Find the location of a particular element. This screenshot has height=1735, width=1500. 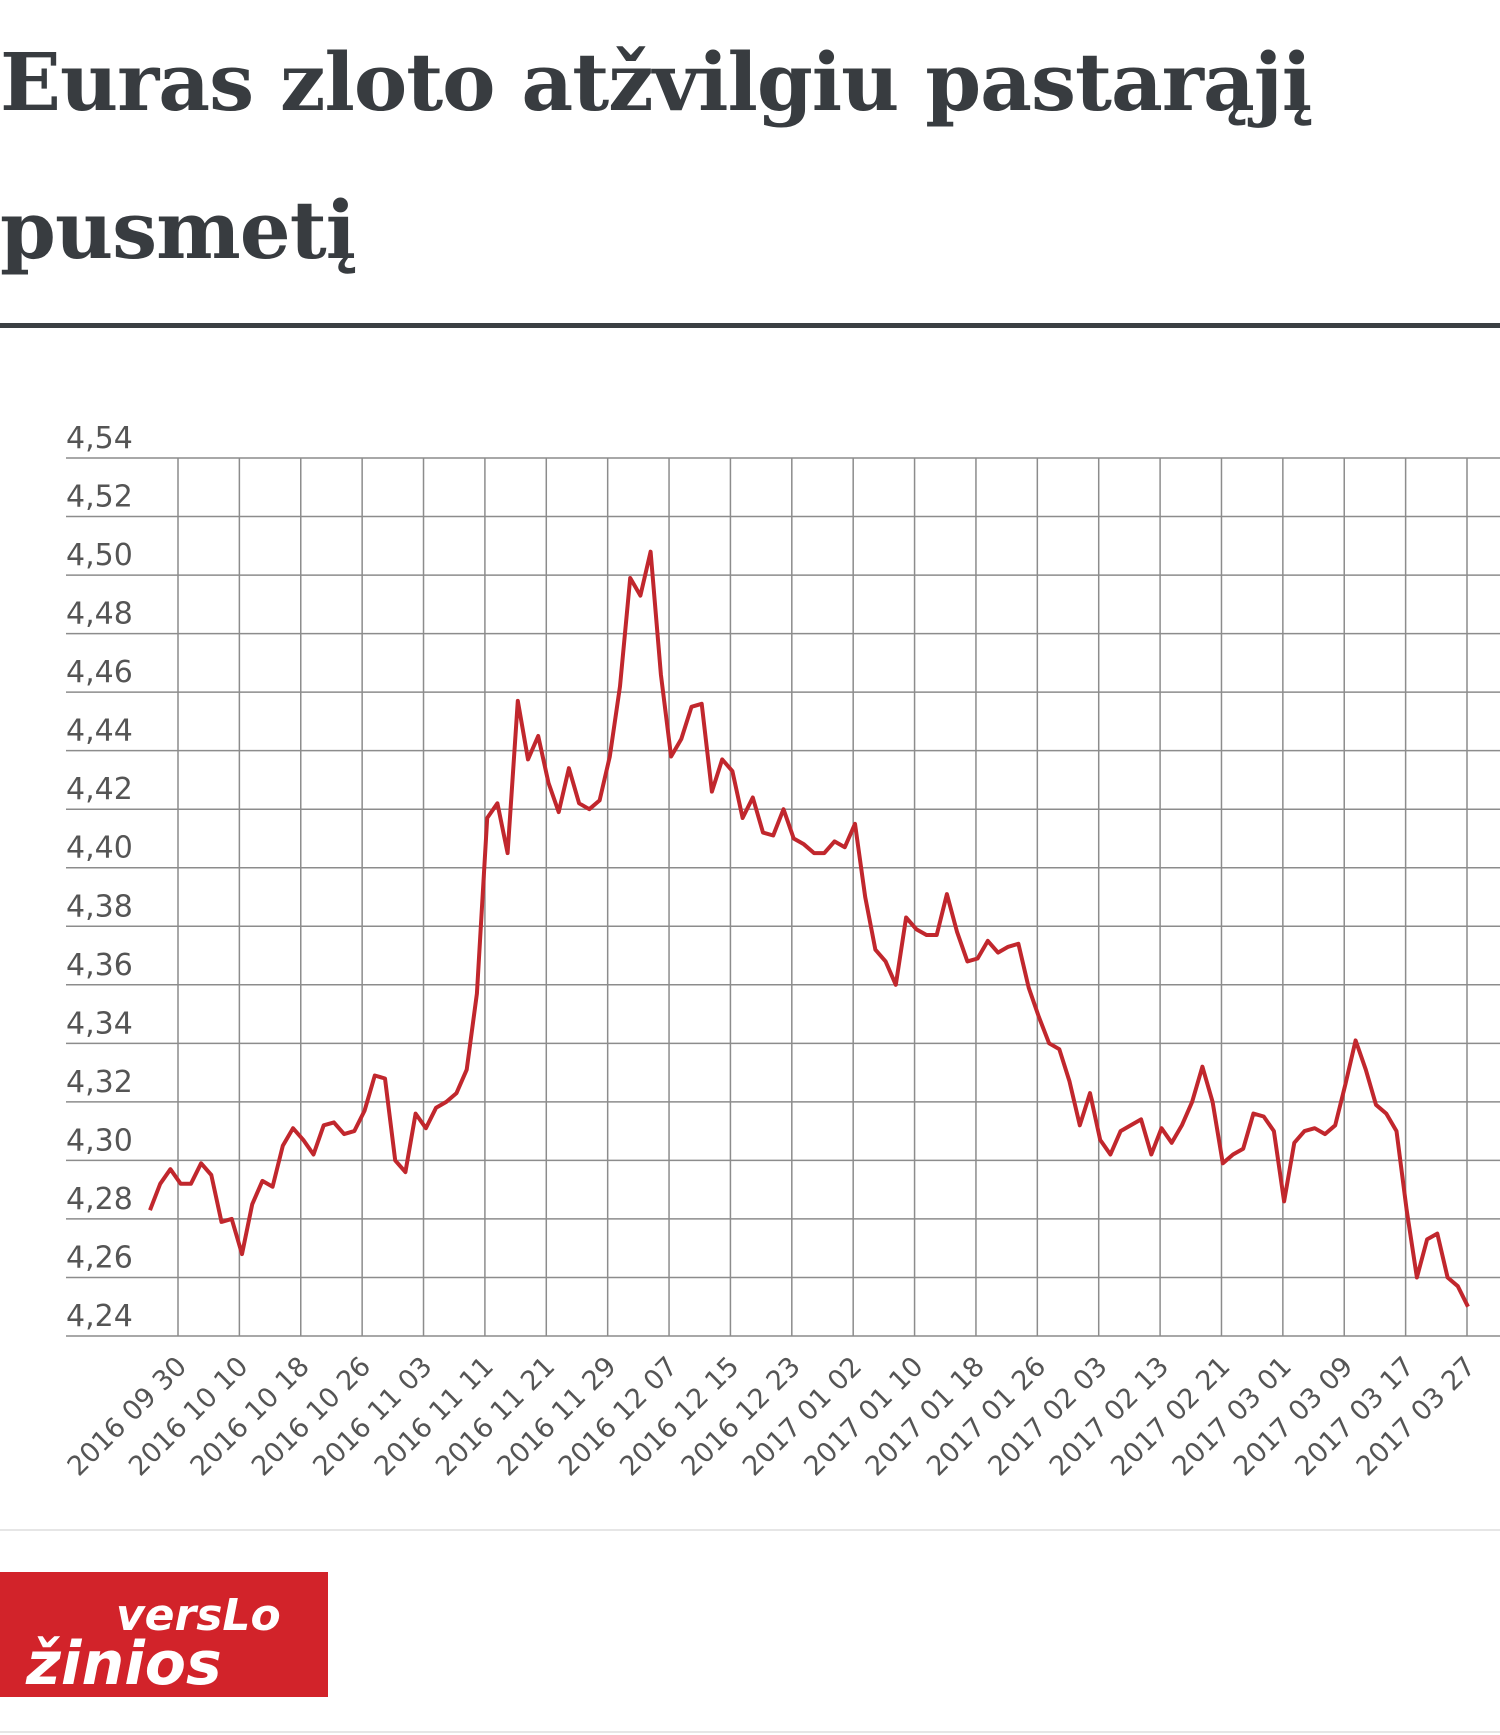

y-tick-label: 4,26 is located at coordinates (99, 1257).